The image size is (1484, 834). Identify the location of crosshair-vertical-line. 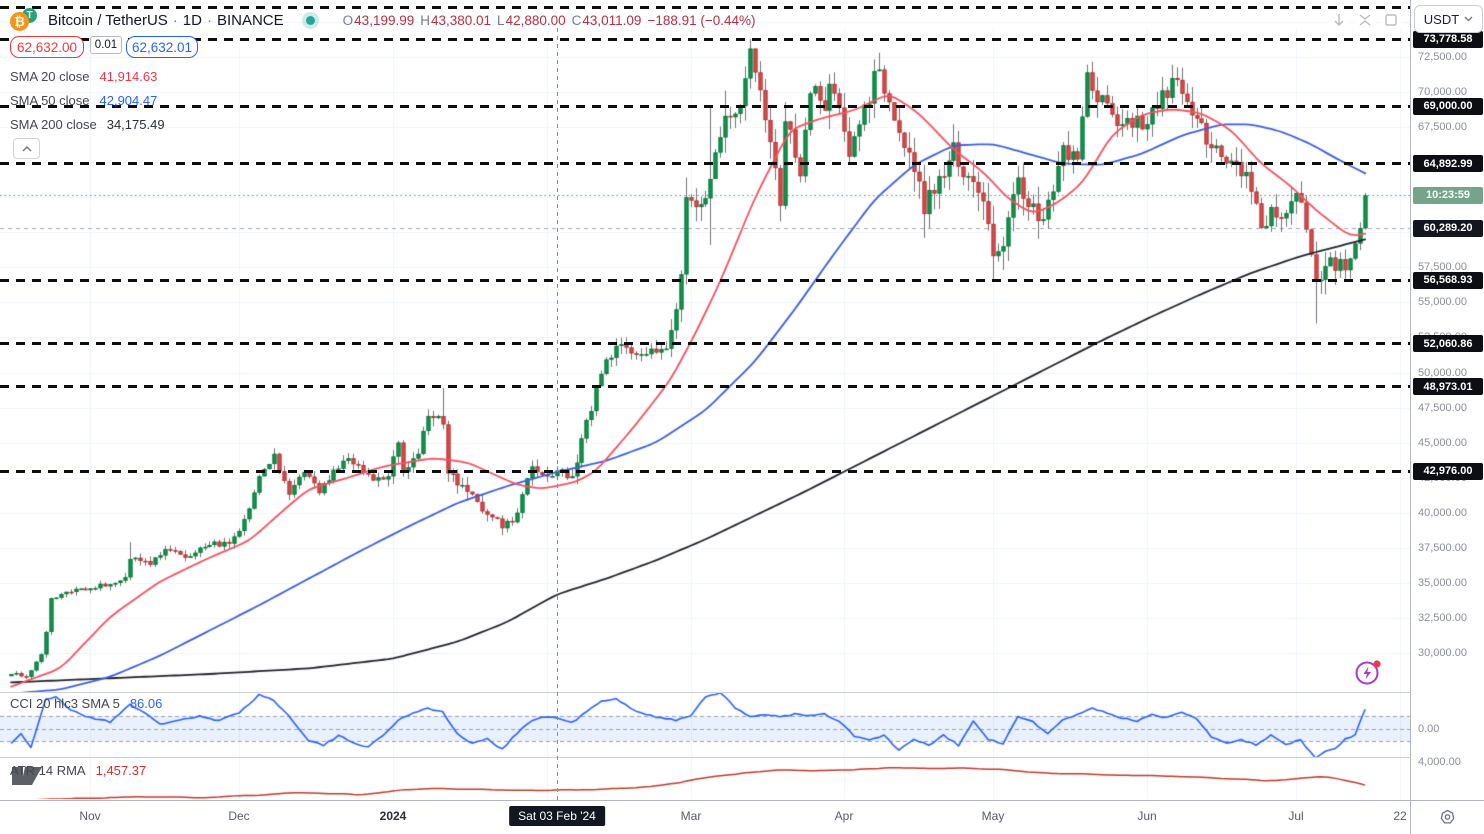
(557, 414).